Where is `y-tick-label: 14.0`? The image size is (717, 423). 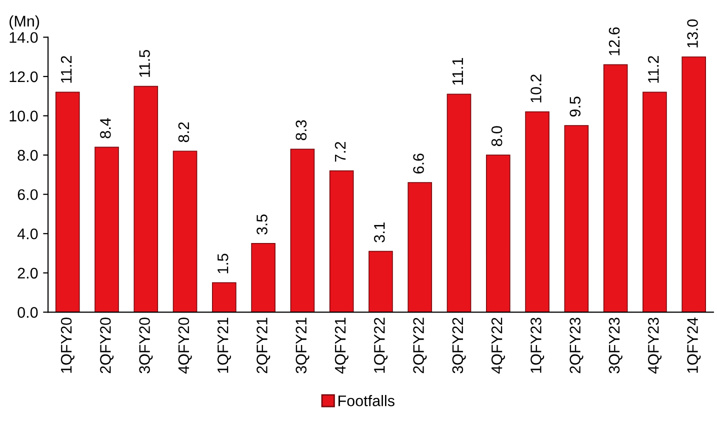
y-tick-label: 14.0 is located at coordinates (24, 37).